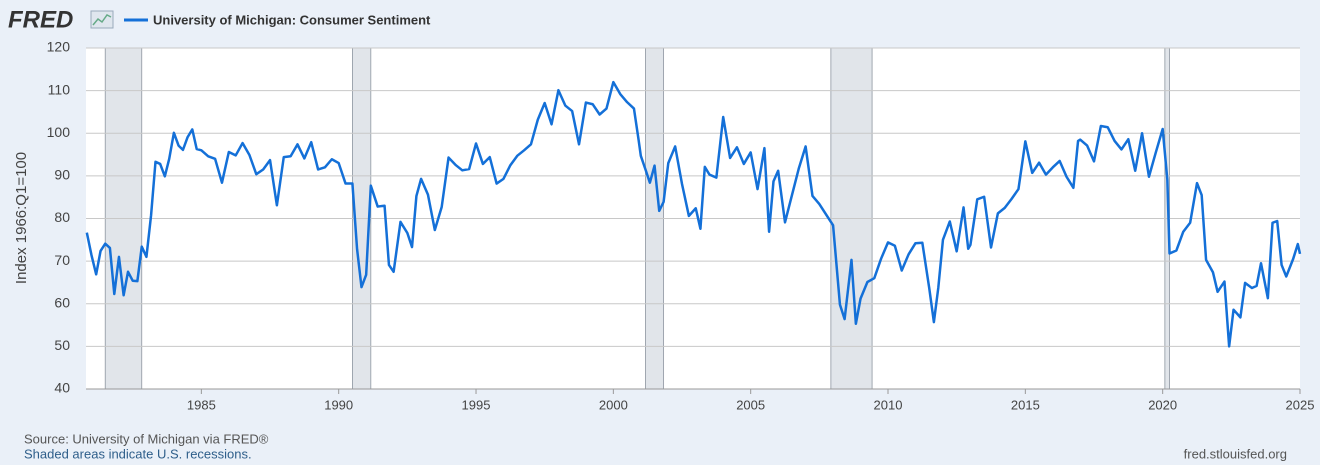  What do you see at coordinates (146, 438) in the screenshot?
I see `source-note: Source: University of Michigan via FRED®` at bounding box center [146, 438].